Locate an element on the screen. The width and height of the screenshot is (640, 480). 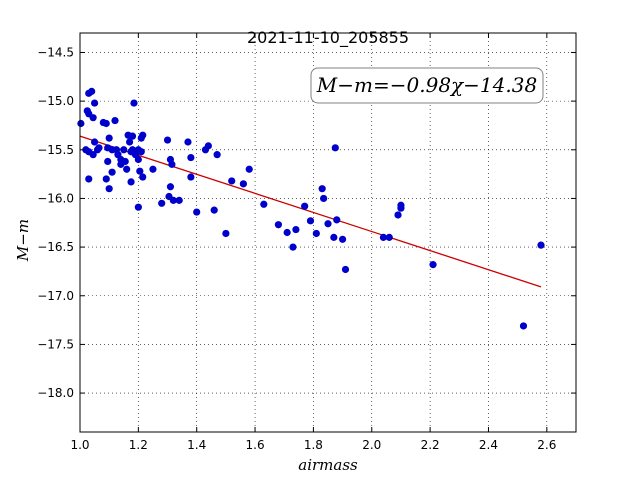
x-tick-label: 2.2 is located at coordinates (430, 445).